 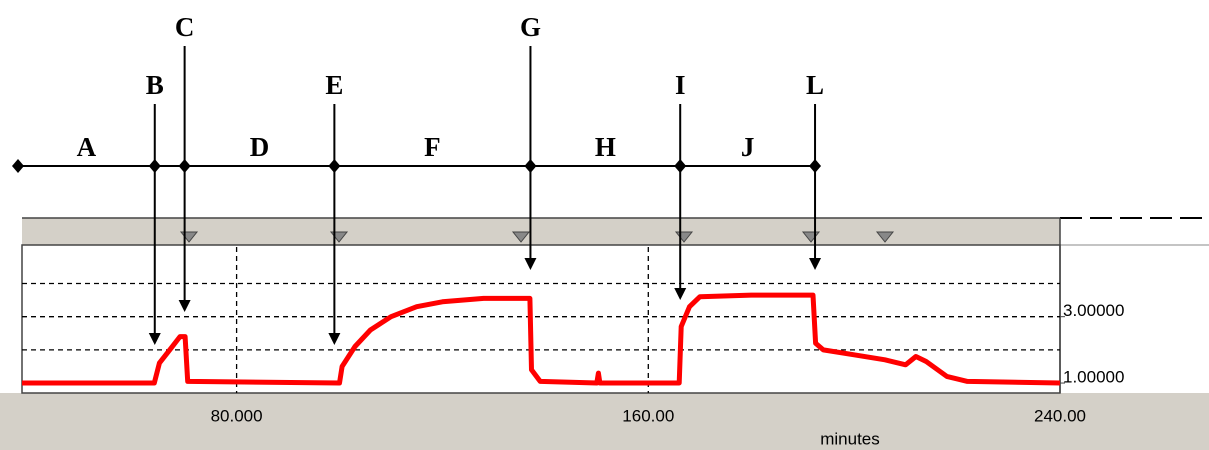 What do you see at coordinates (260, 147) in the screenshot?
I see `span-label: D` at bounding box center [260, 147].